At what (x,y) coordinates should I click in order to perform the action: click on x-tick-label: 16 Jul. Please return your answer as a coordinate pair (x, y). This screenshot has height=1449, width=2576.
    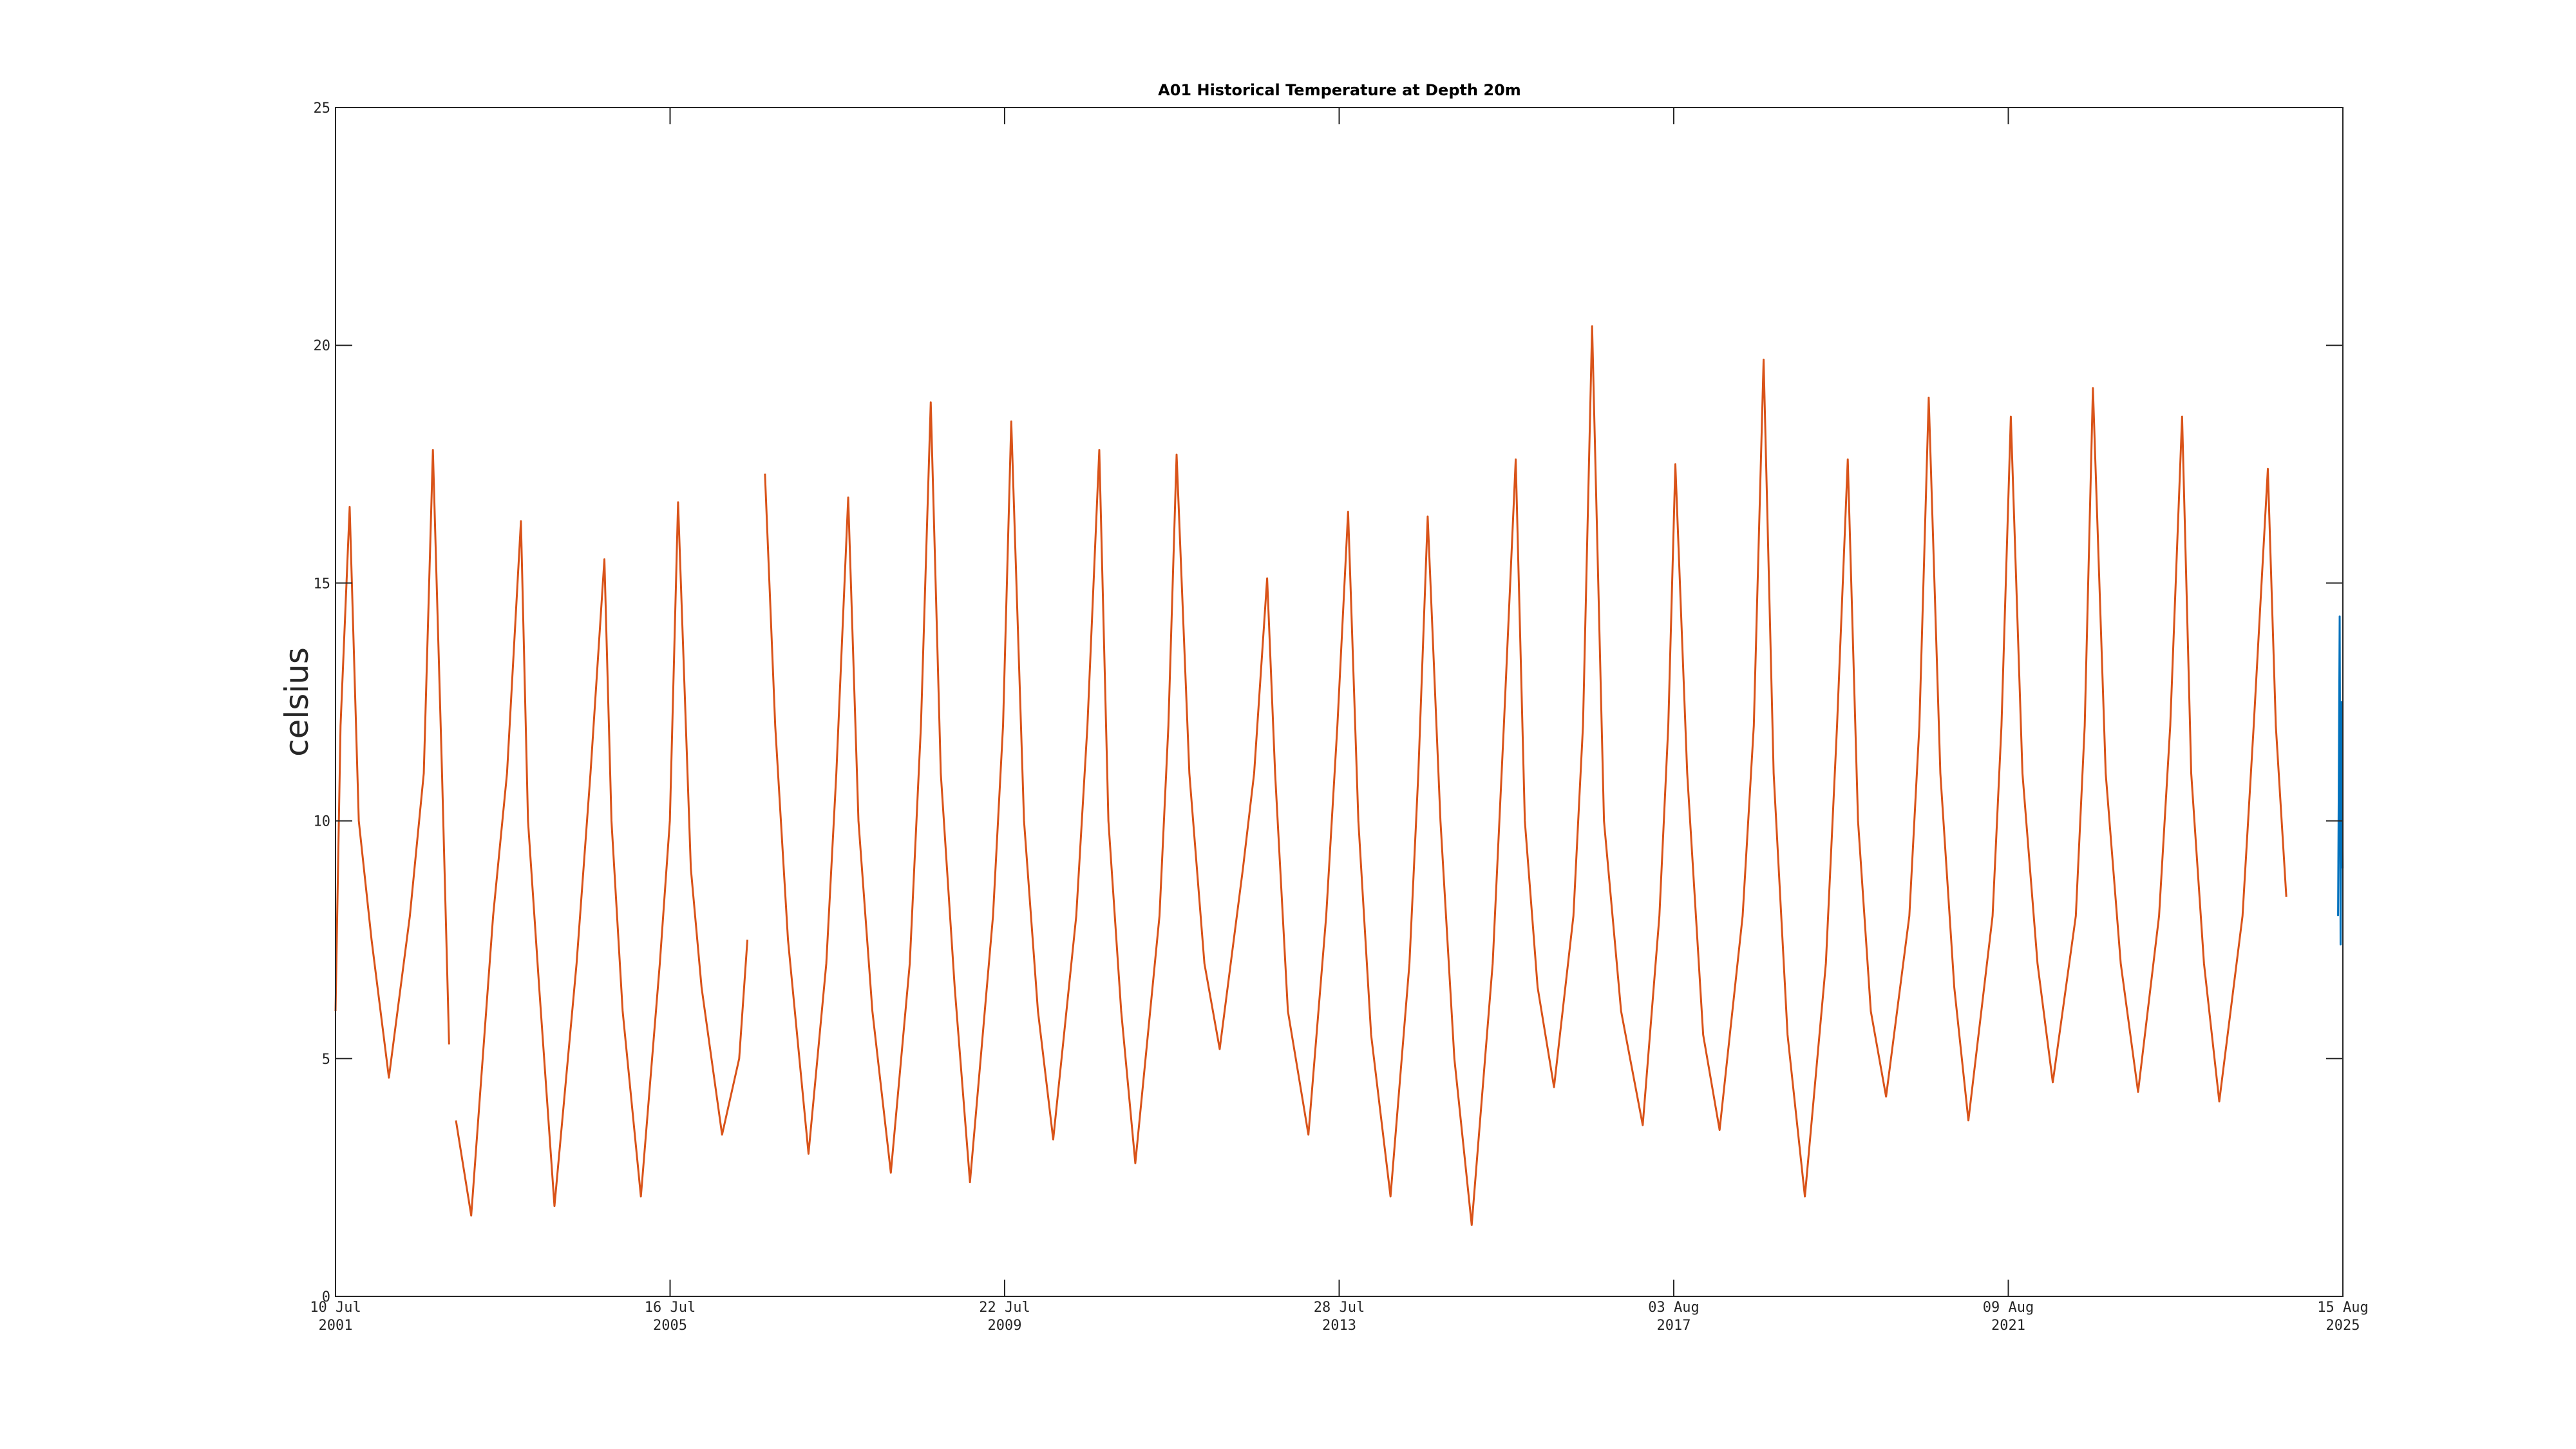
    Looking at the image, I should click on (670, 1308).